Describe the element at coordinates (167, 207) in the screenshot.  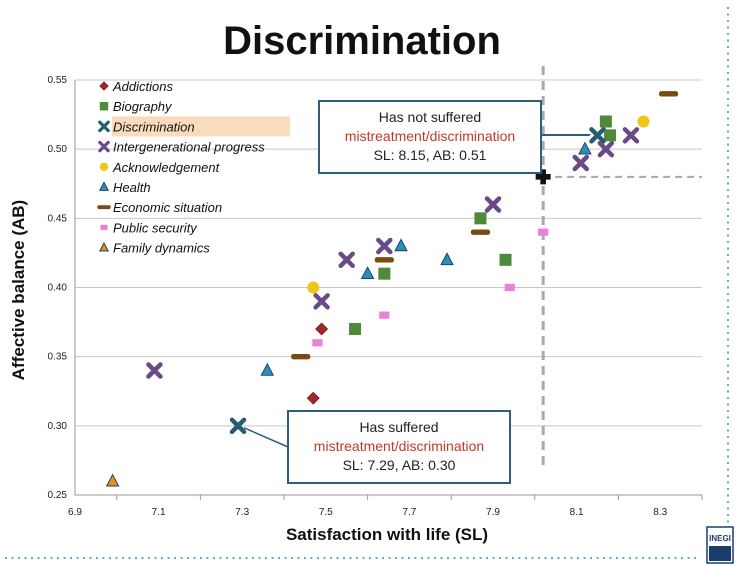
I see `legend-label-economic-situation: Economic situation` at that location.